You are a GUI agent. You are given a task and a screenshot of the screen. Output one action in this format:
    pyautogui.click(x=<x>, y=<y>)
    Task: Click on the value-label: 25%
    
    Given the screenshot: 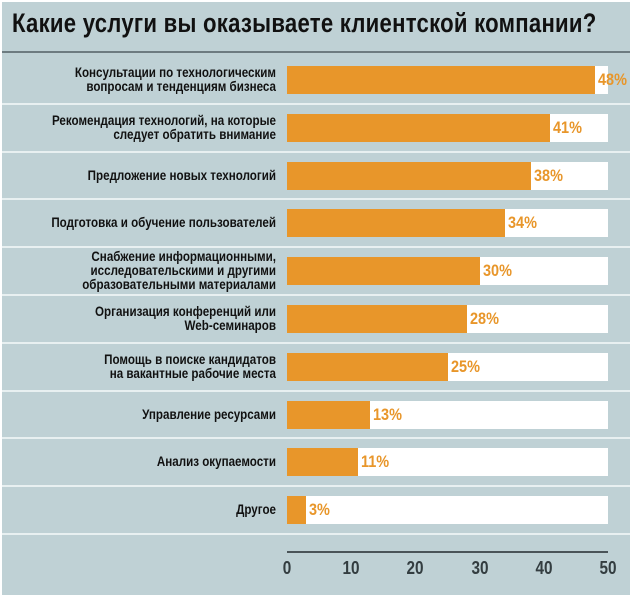 What is the action you would take?
    pyautogui.click(x=465, y=366)
    